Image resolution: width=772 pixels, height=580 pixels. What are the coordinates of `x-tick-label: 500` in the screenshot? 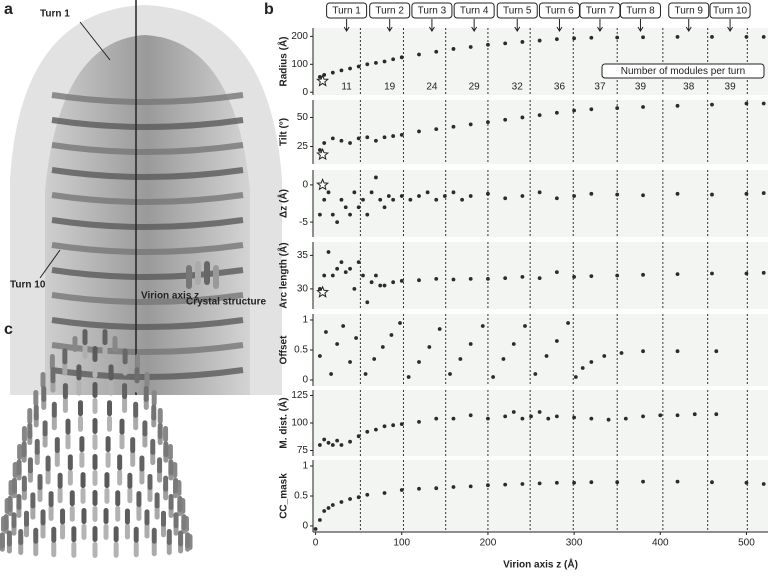 It's located at (746, 543).